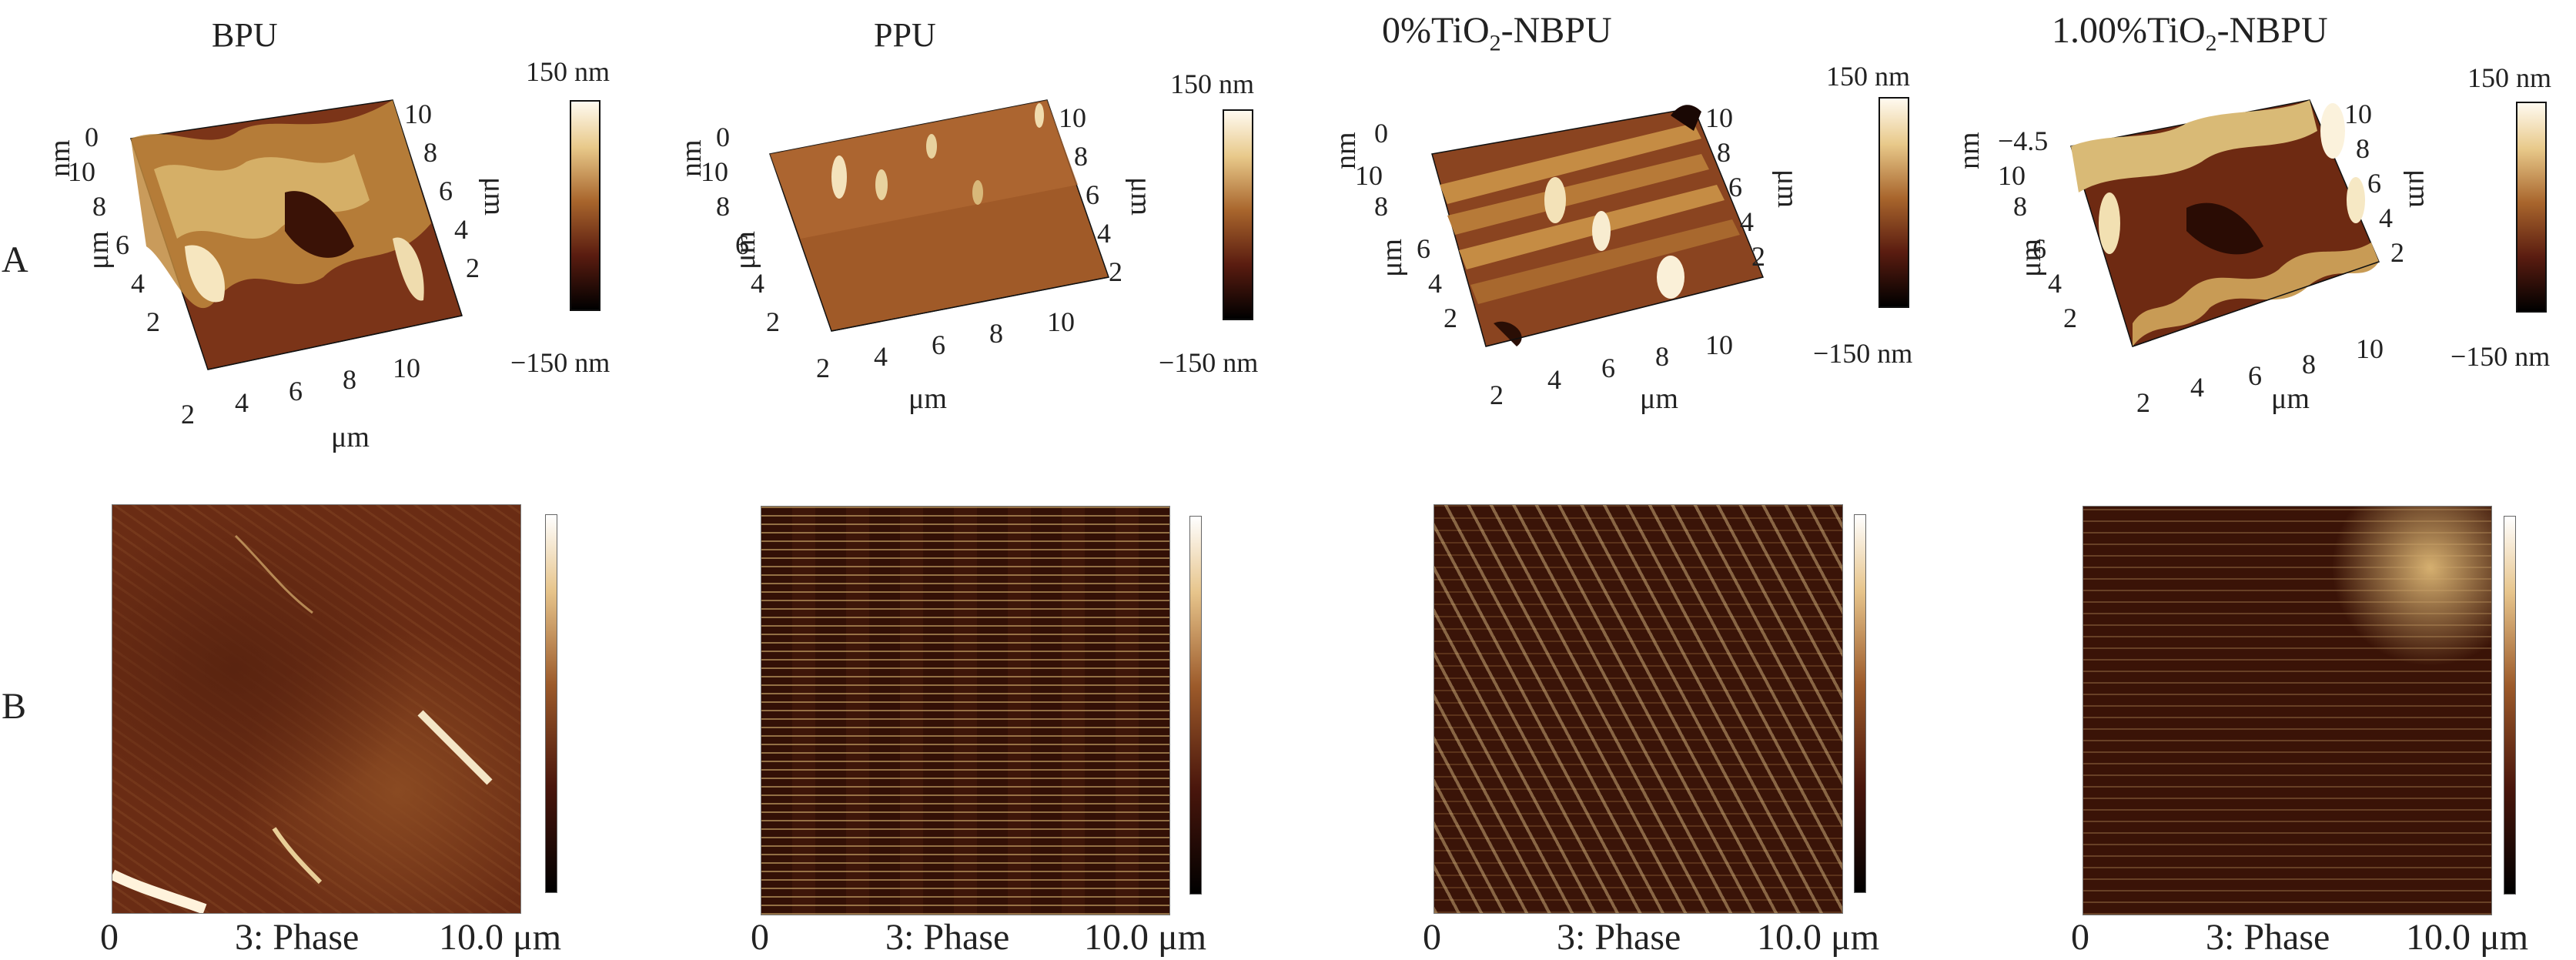 The image size is (2576, 960). What do you see at coordinates (2023, 140) in the screenshot?
I see `tick-z0: −4.5` at bounding box center [2023, 140].